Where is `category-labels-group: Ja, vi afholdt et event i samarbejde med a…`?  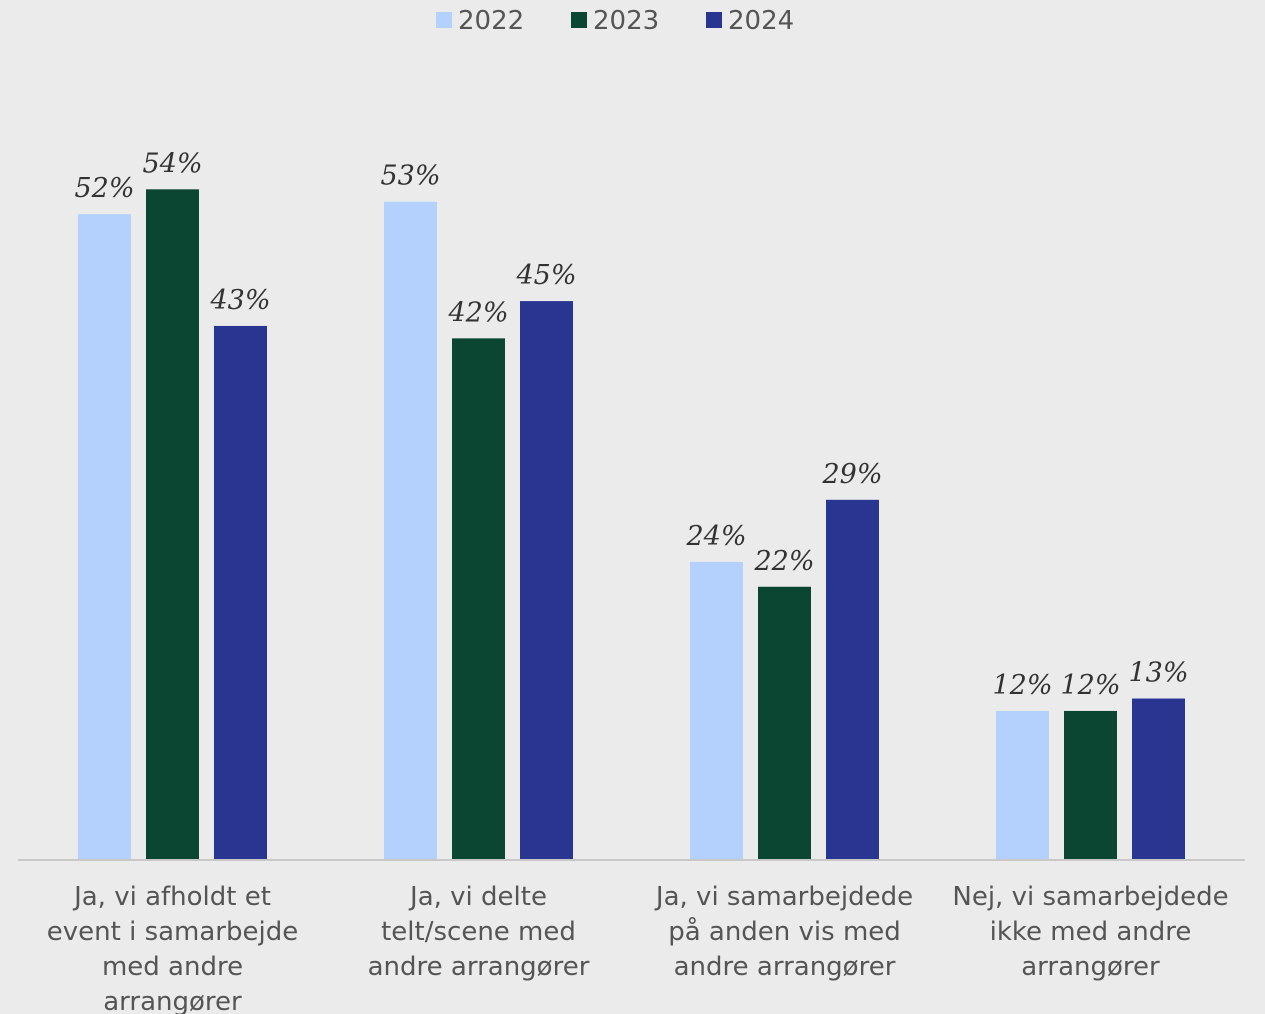 category-labels-group: Ja, vi afholdt et event i samarbejde med a… is located at coordinates (638, 948).